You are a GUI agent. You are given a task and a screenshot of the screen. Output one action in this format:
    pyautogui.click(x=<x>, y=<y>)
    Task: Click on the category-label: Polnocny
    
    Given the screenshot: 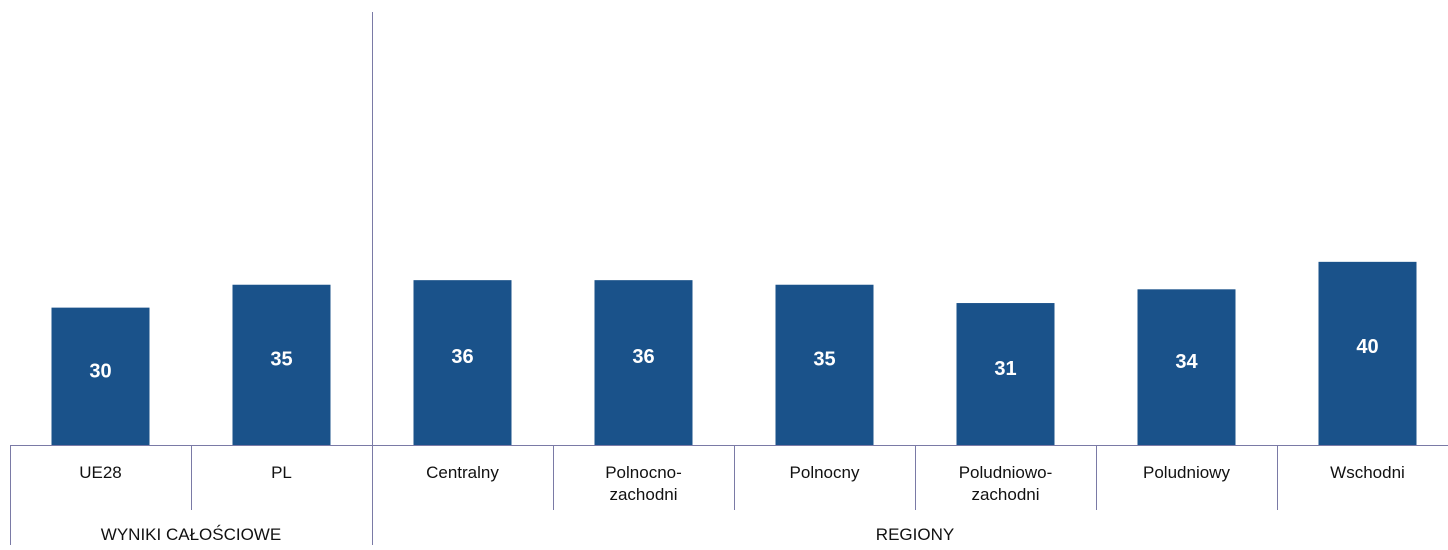 What is the action you would take?
    pyautogui.click(x=825, y=472)
    